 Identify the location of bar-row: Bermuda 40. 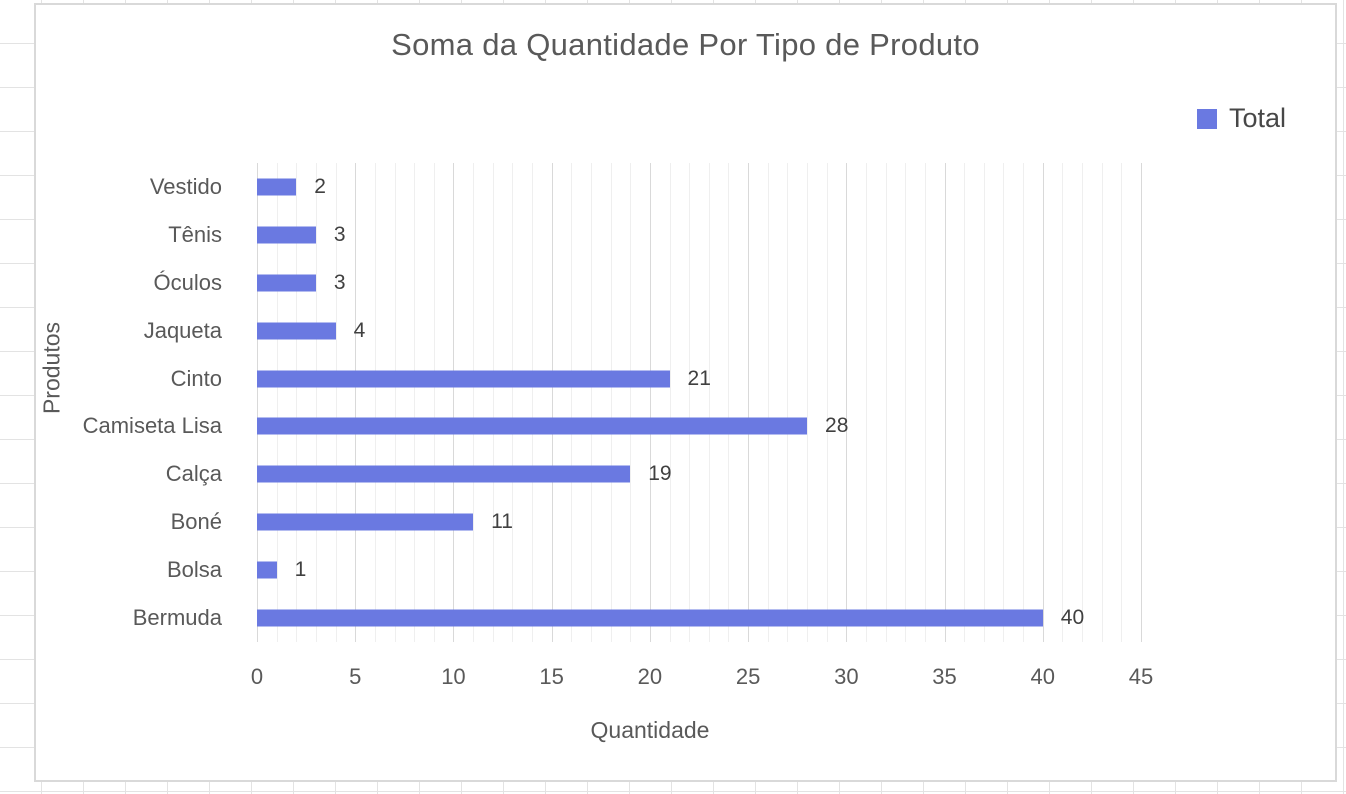
(637, 618).